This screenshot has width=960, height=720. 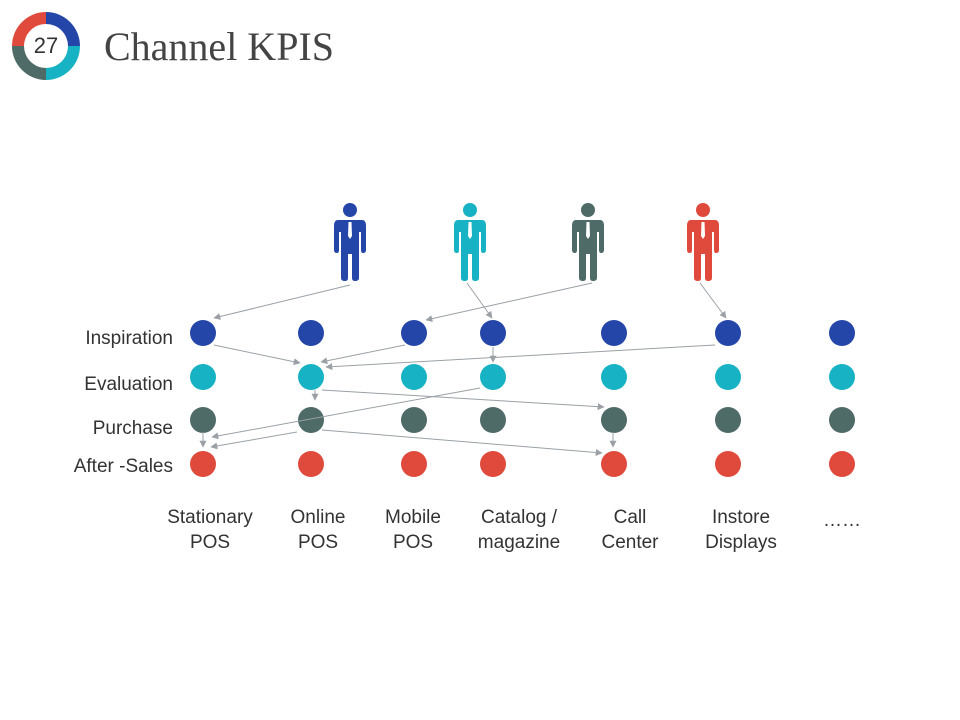 What do you see at coordinates (123, 466) in the screenshot?
I see `stage-label: After -Sales` at bounding box center [123, 466].